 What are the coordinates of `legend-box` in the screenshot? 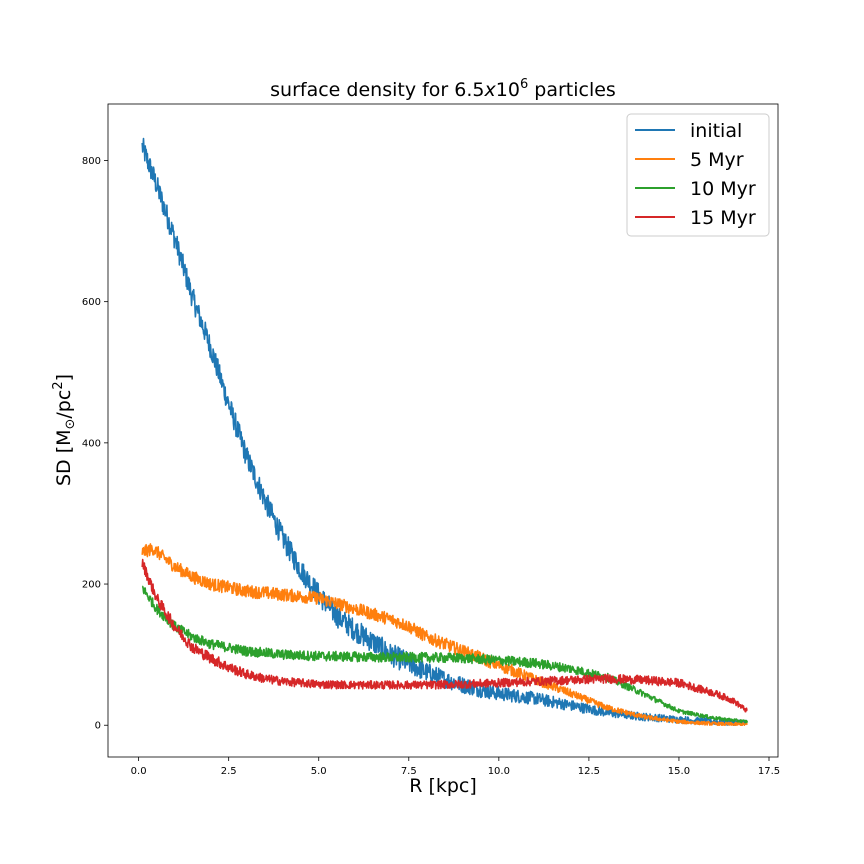 It's located at (698, 175).